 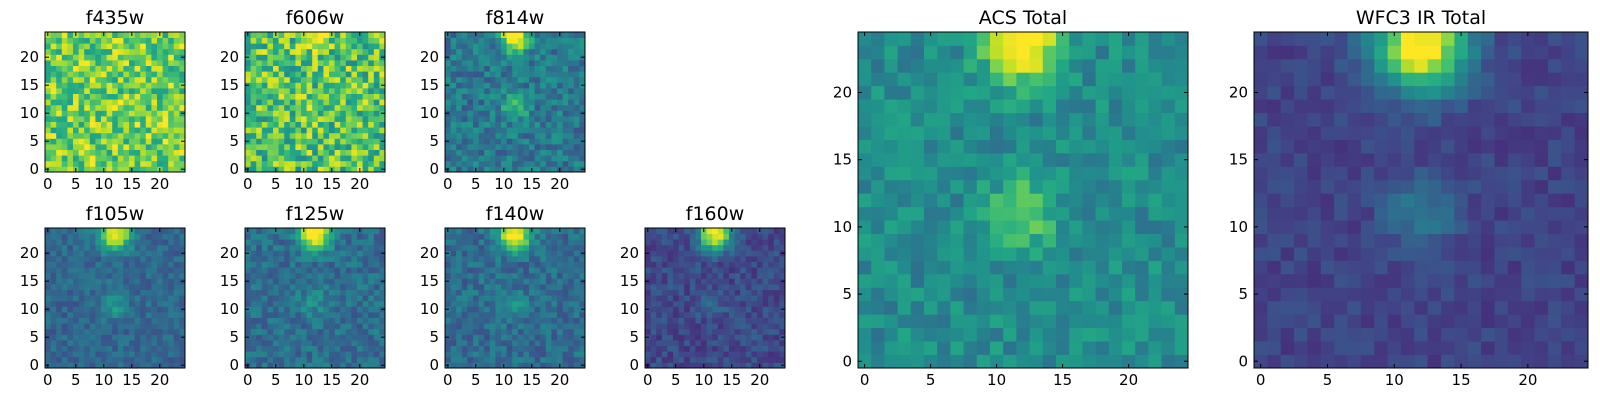 I want to click on x-tick-label: 5, so click(x=76, y=184).